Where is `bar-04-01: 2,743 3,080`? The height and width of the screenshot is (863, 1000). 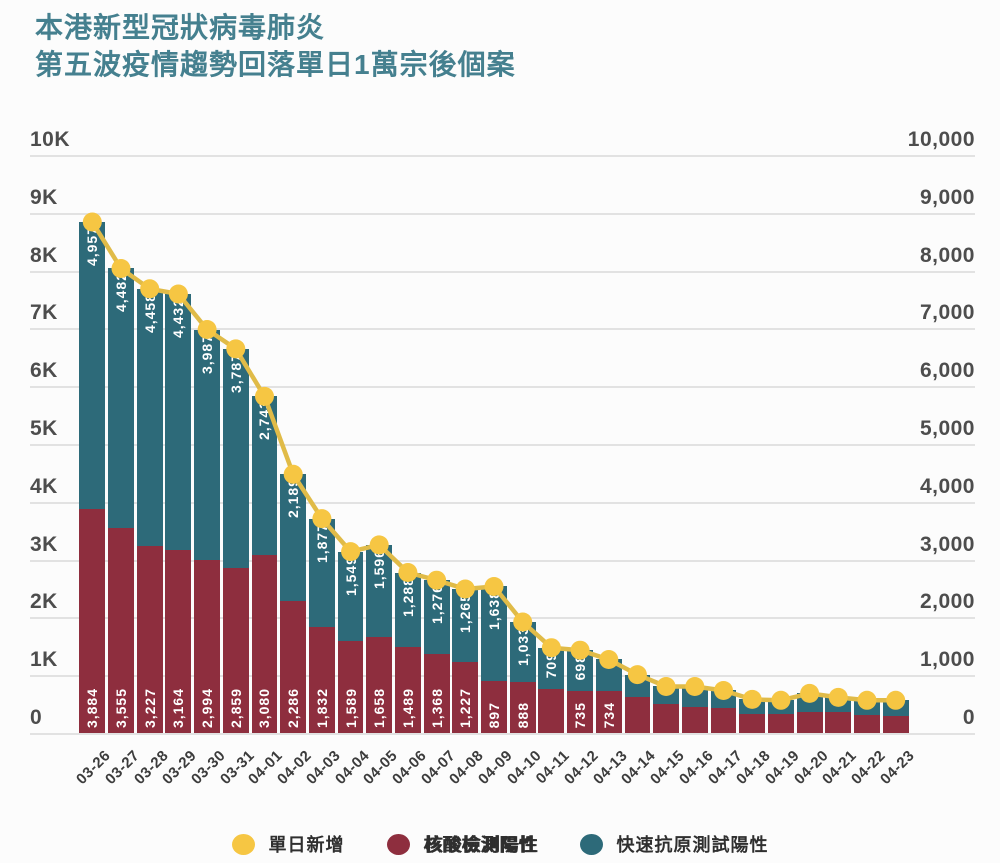
bar-04-01: 2,743 3,080 is located at coordinates (264, 564).